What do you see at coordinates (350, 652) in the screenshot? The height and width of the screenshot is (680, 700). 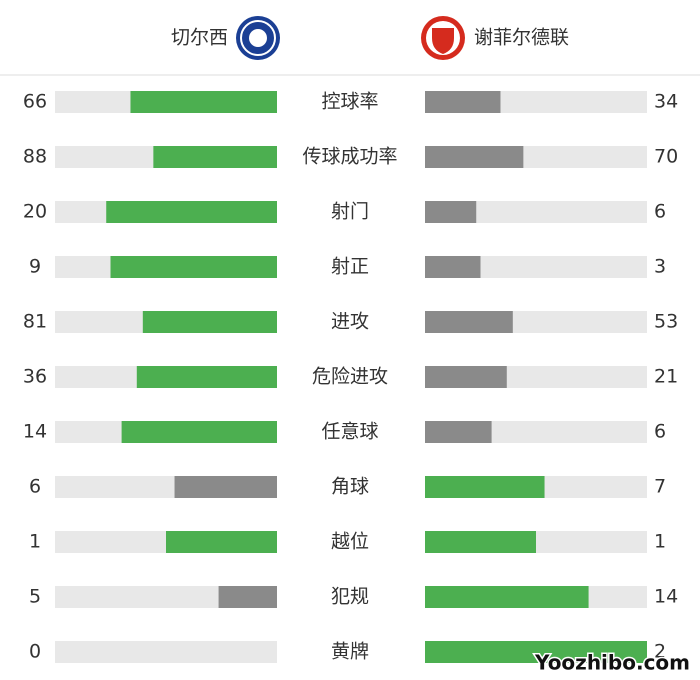 I see `stat-label: 黄牌` at bounding box center [350, 652].